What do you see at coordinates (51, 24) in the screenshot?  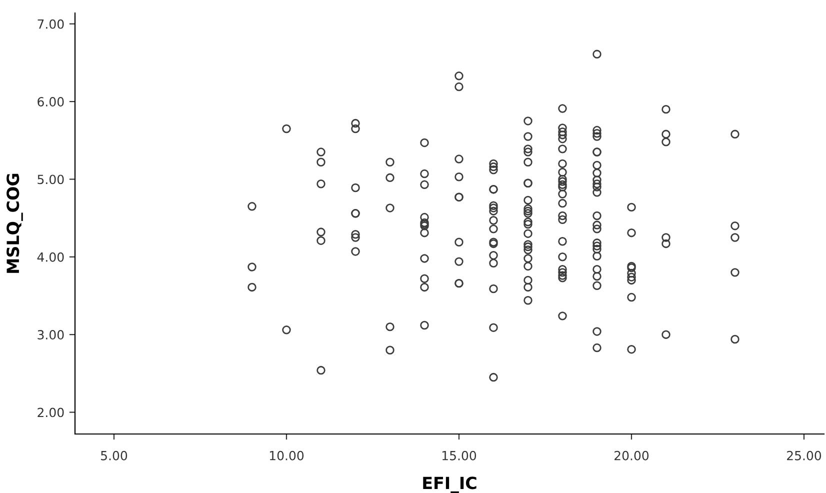 I see `y-tick-label: 7.00` at bounding box center [51, 24].